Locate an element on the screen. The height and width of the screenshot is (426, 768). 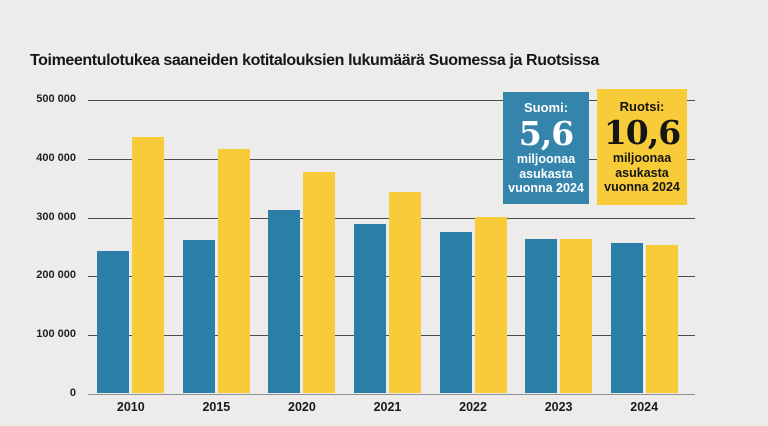
suomi-label: Suomi: is located at coordinates (546, 107).